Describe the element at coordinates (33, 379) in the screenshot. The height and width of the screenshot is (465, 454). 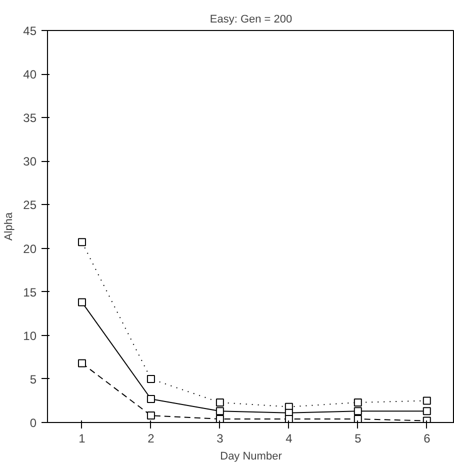
I see `y-tick-label: 5` at that location.